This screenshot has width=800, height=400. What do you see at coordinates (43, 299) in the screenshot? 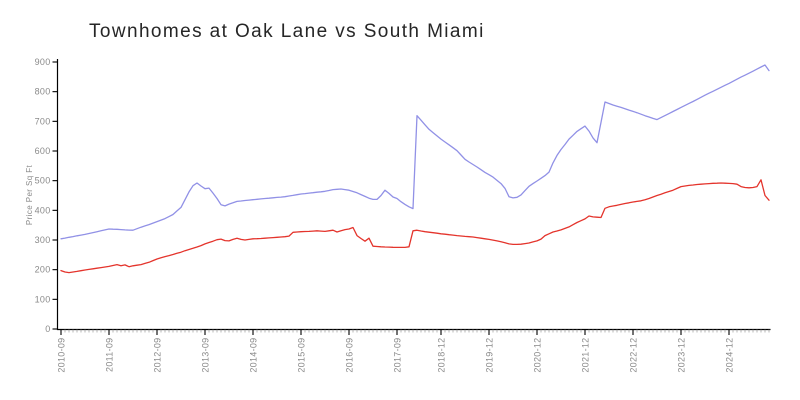
I see `y-tick-label: 100` at bounding box center [43, 299].